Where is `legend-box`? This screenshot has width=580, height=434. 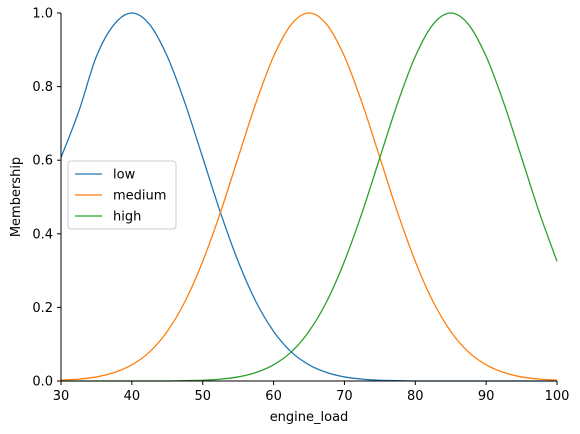 legend-box is located at coordinates (122, 195).